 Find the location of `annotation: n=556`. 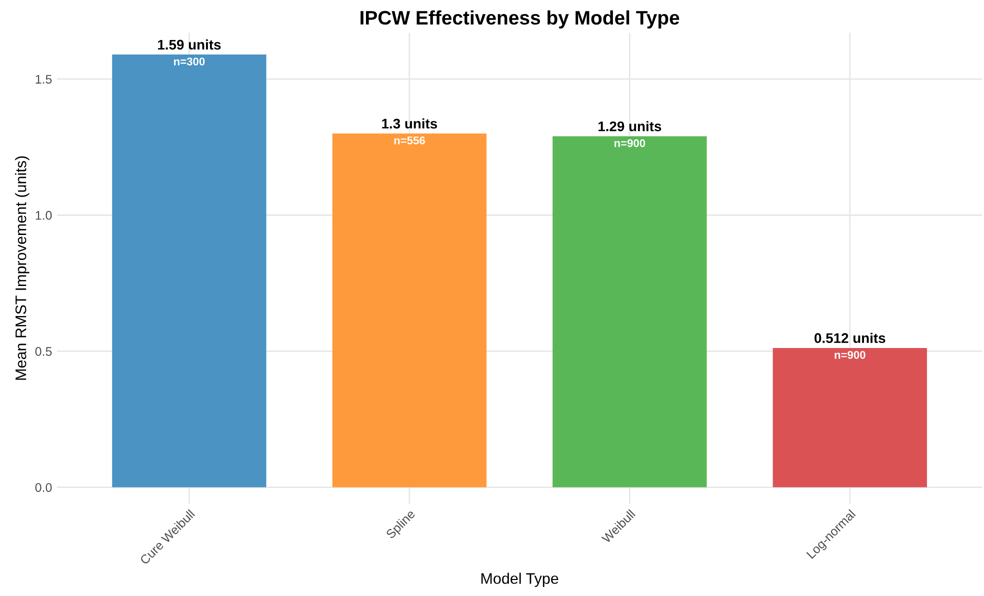

annotation: n=556 is located at coordinates (409, 140).